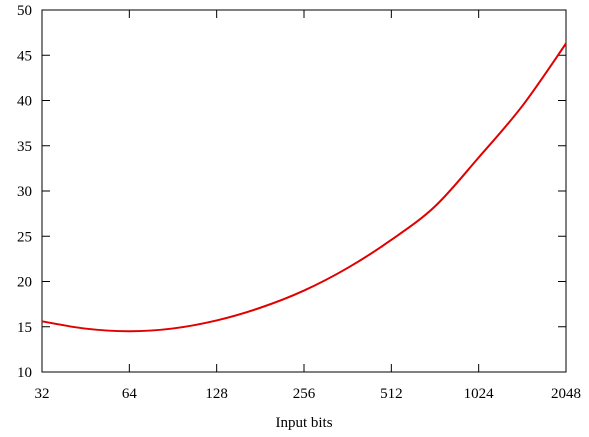 Image resolution: width=589 pixels, height=437 pixels. I want to click on x-tick-label: 512, so click(391, 394).